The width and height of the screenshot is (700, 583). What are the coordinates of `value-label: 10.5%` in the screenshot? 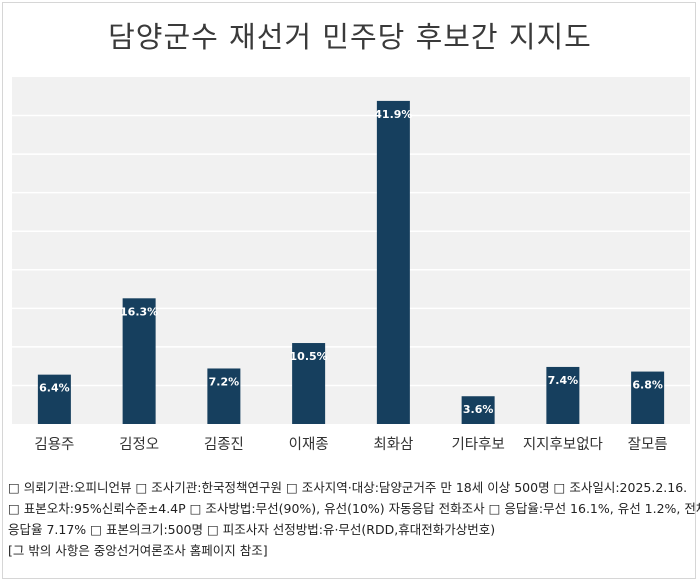 It's located at (309, 356).